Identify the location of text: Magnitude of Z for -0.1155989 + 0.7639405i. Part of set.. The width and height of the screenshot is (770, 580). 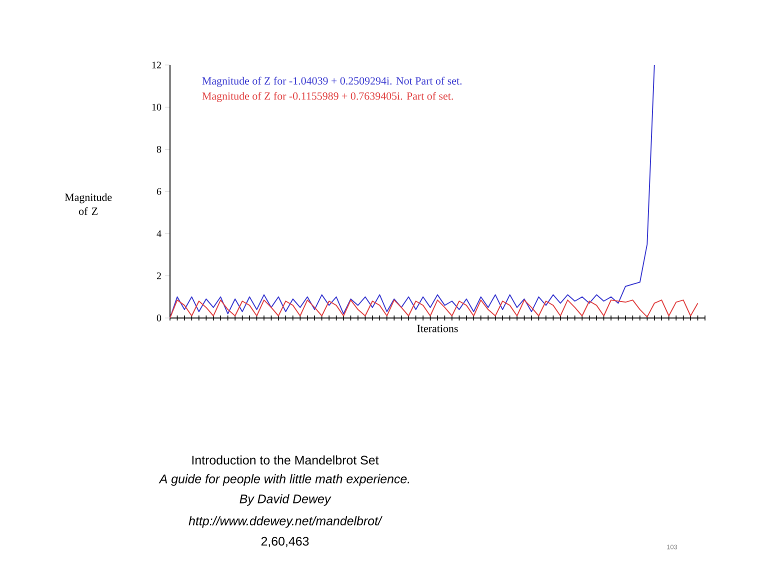
(327, 97).